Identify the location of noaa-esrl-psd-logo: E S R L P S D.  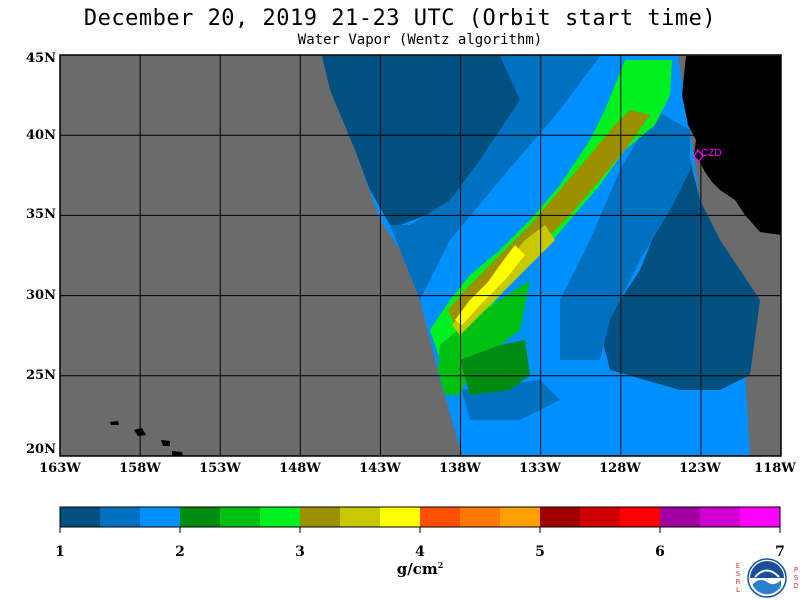
(767, 578).